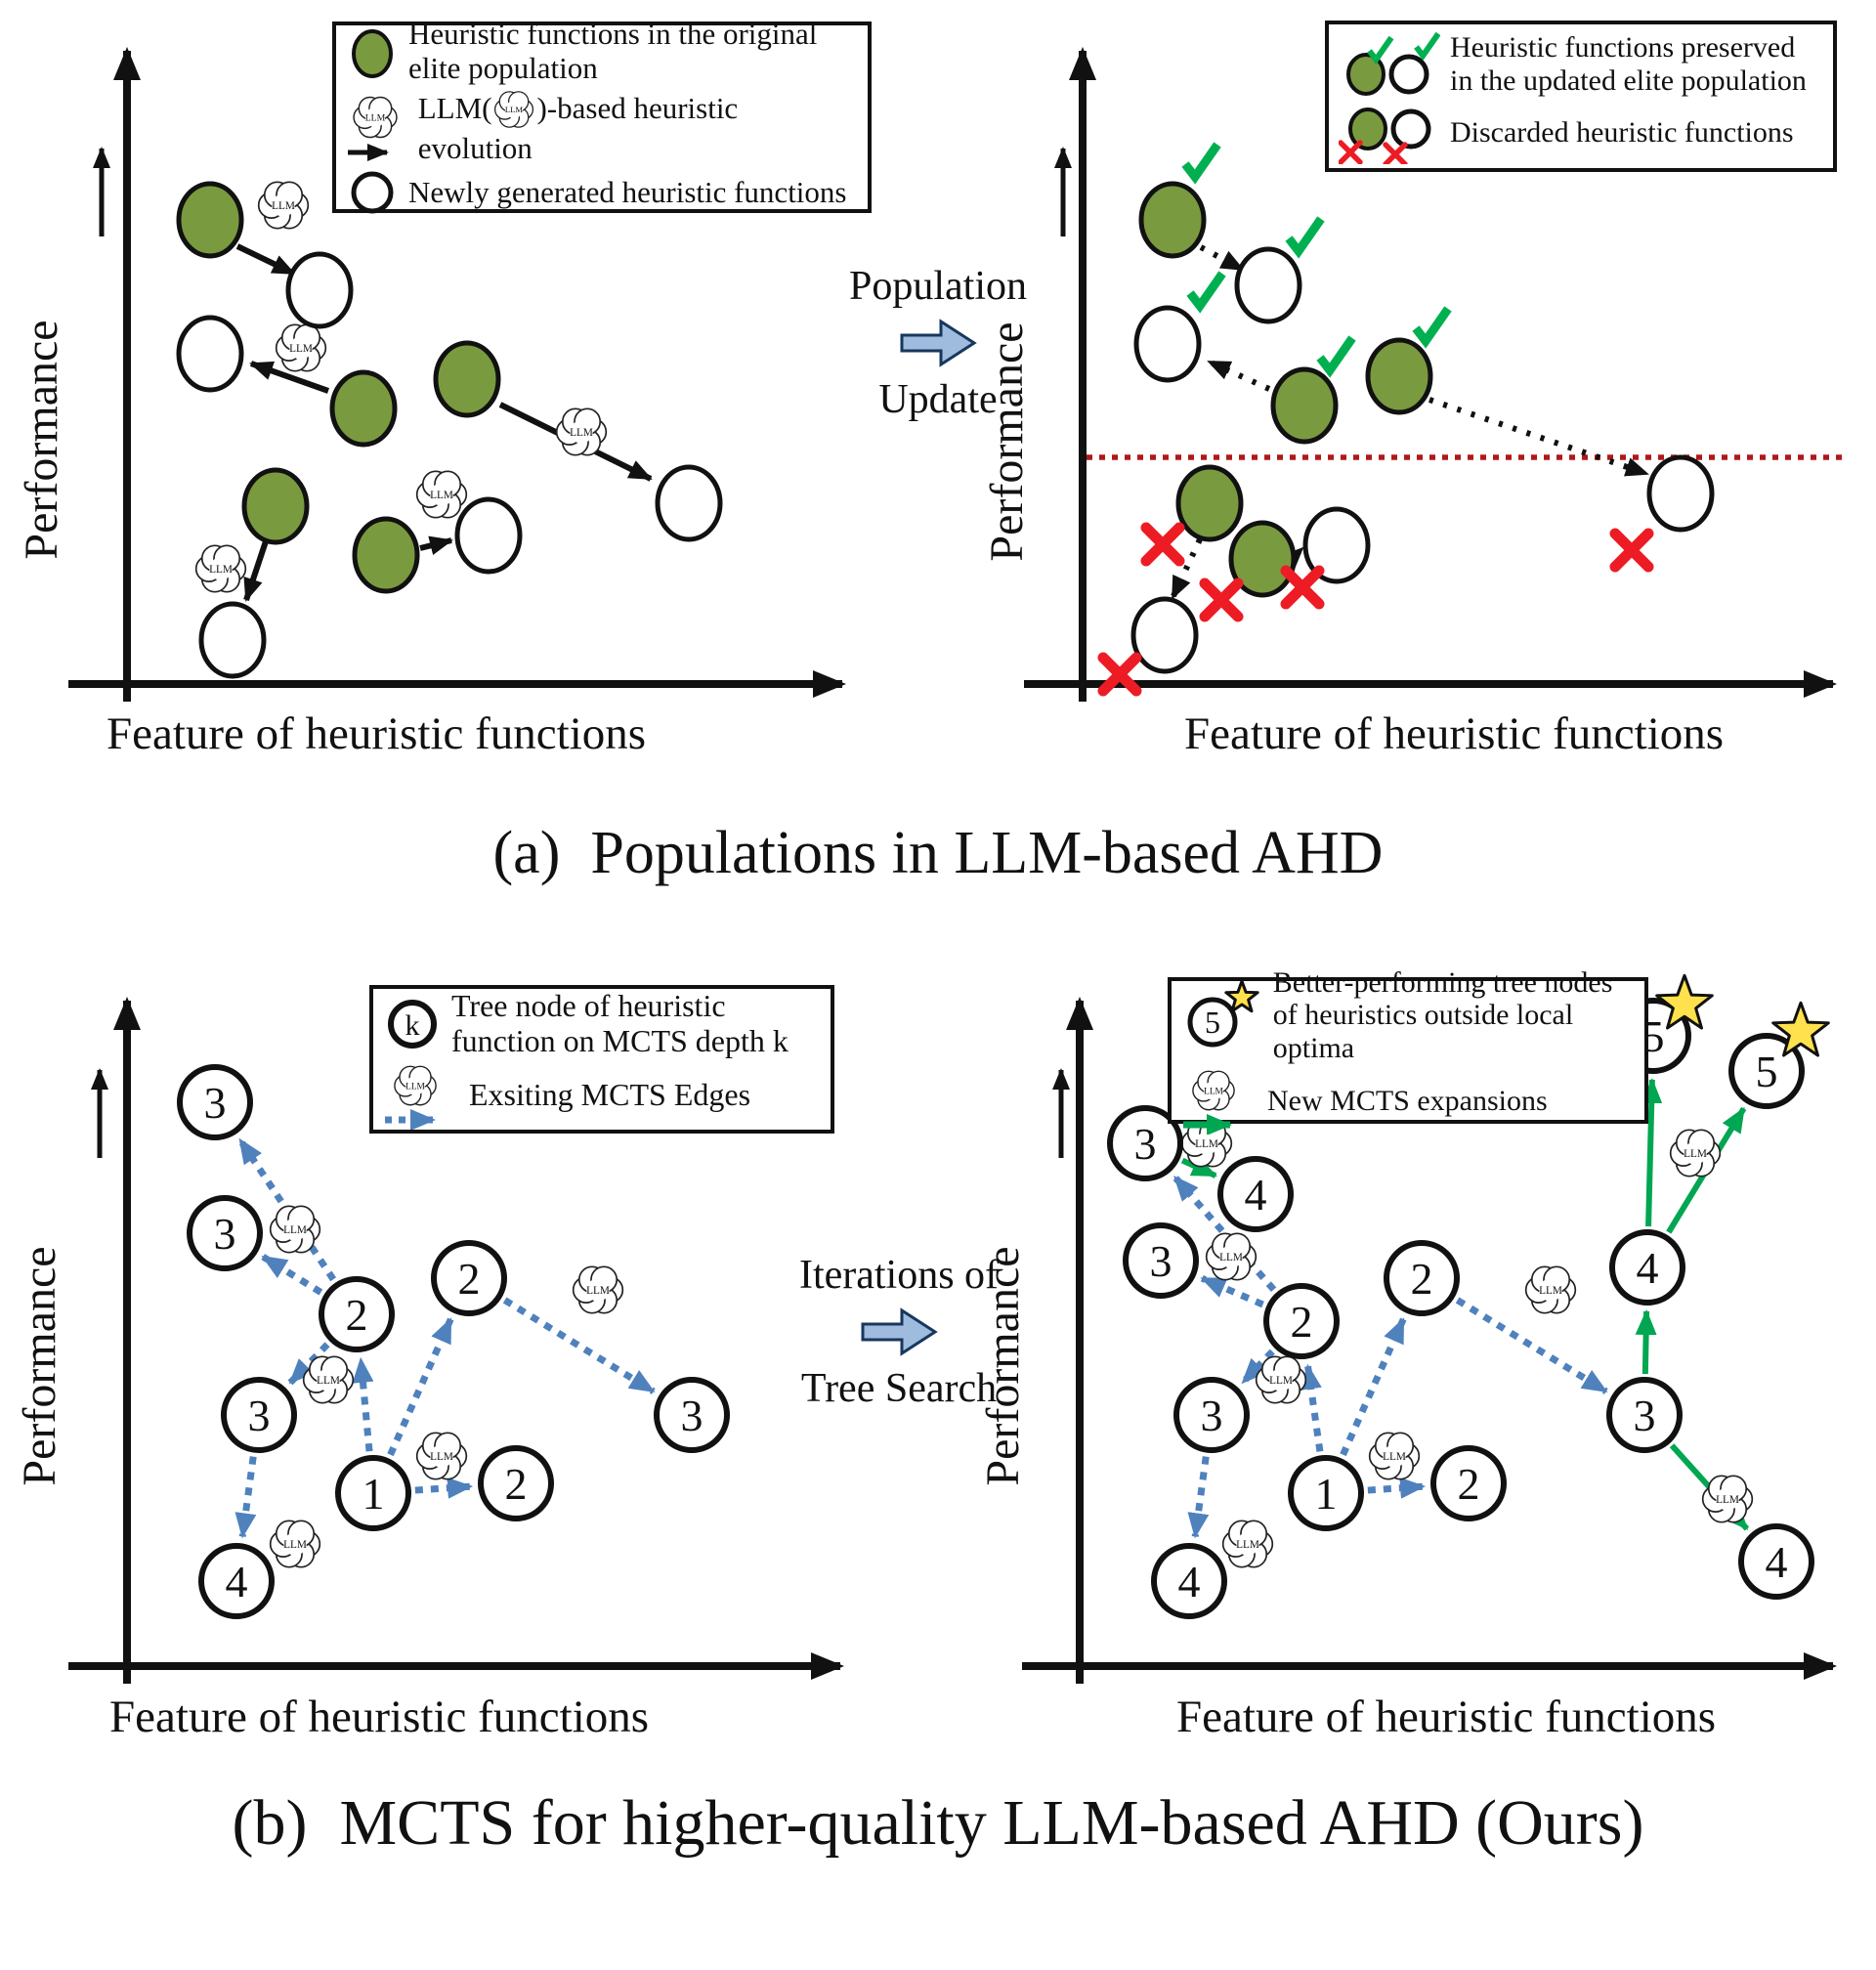 The height and width of the screenshot is (1970, 1876). I want to click on tree-node-depth-label: 1, so click(373, 1494).